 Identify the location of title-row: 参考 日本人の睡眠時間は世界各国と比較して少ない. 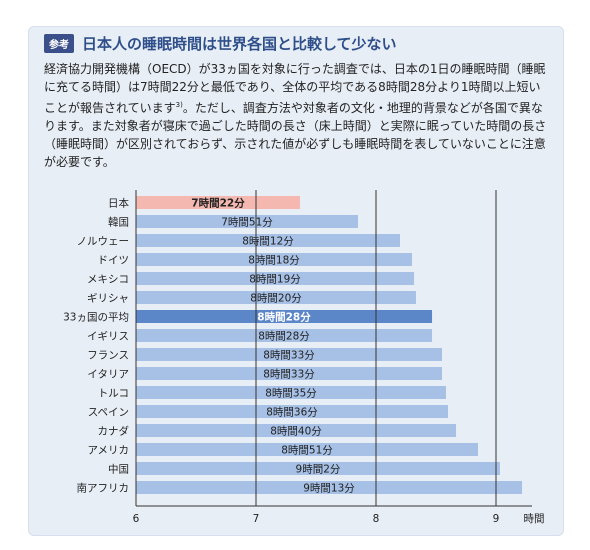
(220, 43).